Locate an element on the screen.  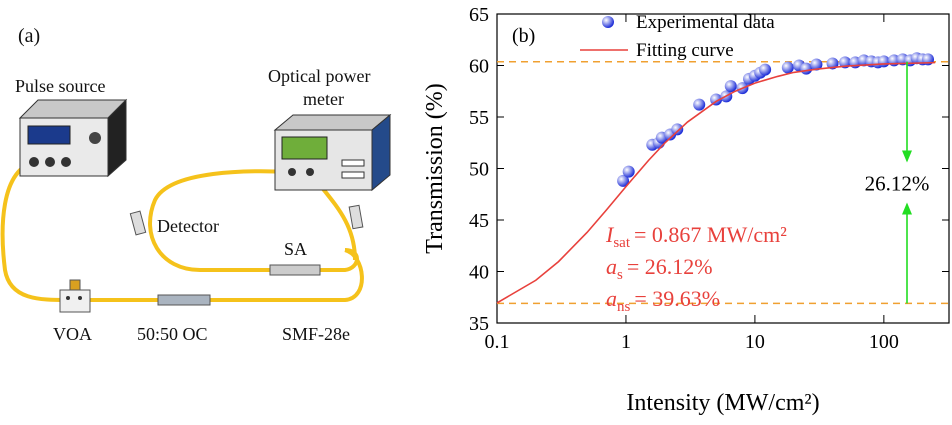
x-tick-label: 100 is located at coordinates (884, 342).